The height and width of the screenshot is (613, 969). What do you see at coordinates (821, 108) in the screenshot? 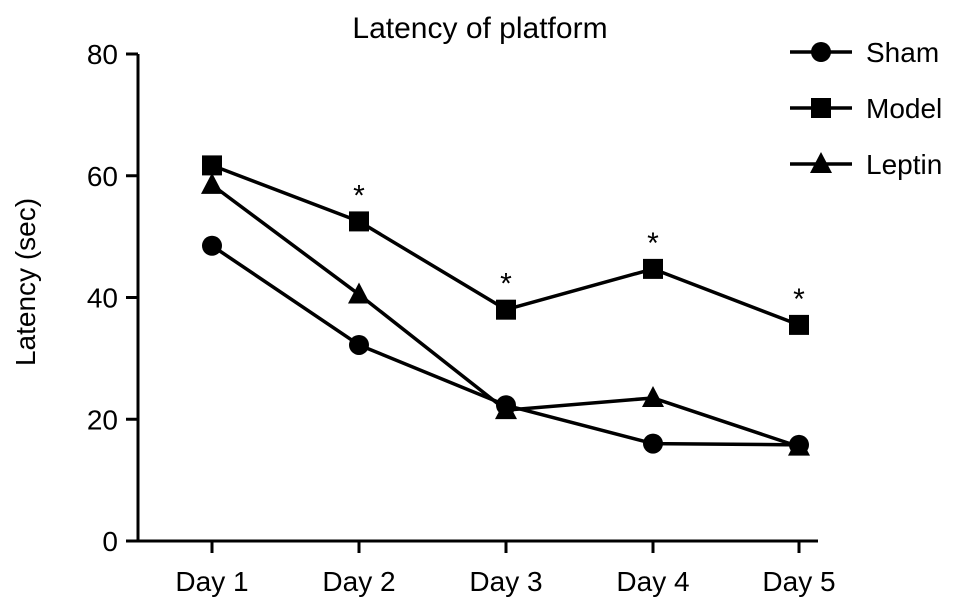
I see `legend-marker-model` at bounding box center [821, 108].